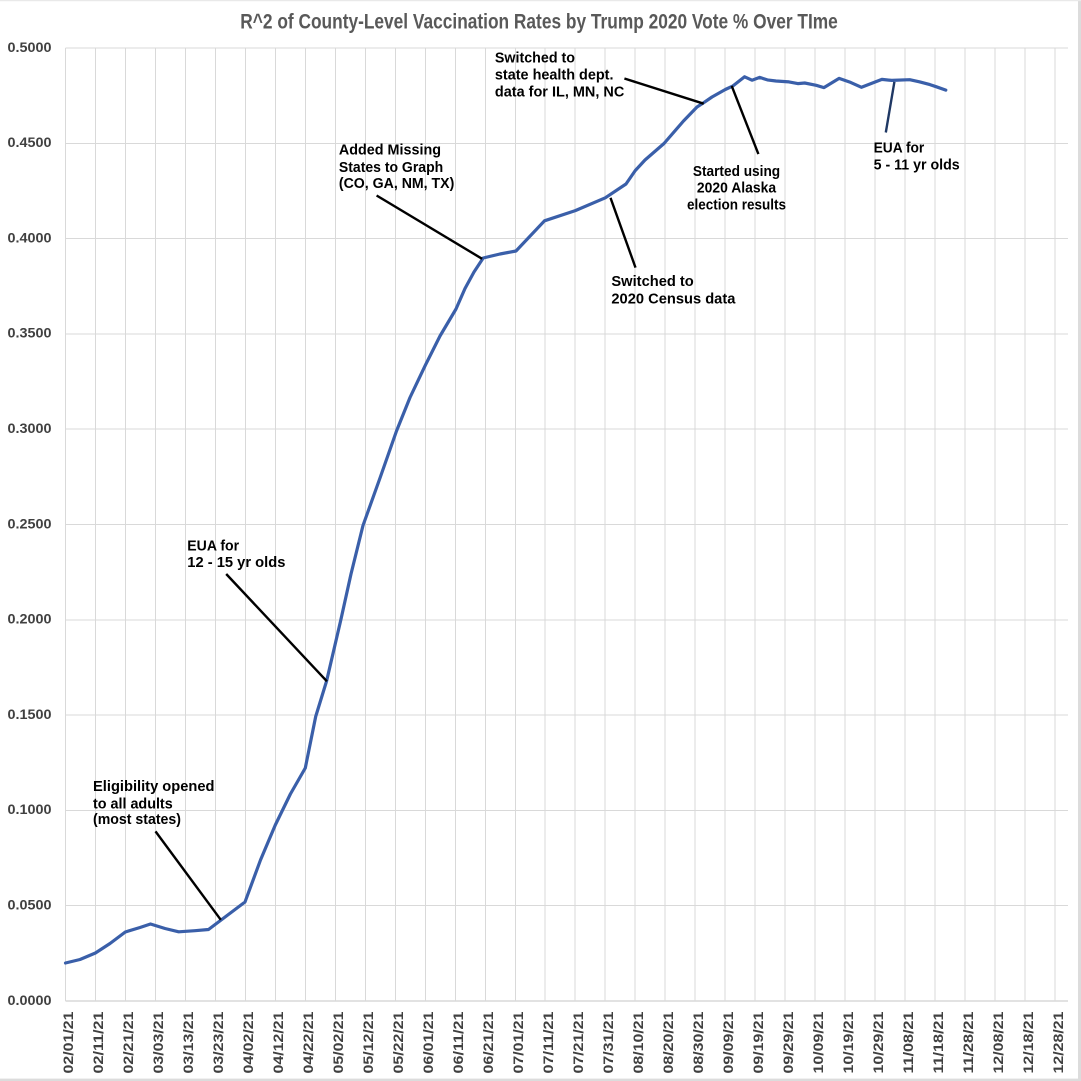  Describe the element at coordinates (736, 172) in the screenshot. I see `svg-text: Started using` at that location.